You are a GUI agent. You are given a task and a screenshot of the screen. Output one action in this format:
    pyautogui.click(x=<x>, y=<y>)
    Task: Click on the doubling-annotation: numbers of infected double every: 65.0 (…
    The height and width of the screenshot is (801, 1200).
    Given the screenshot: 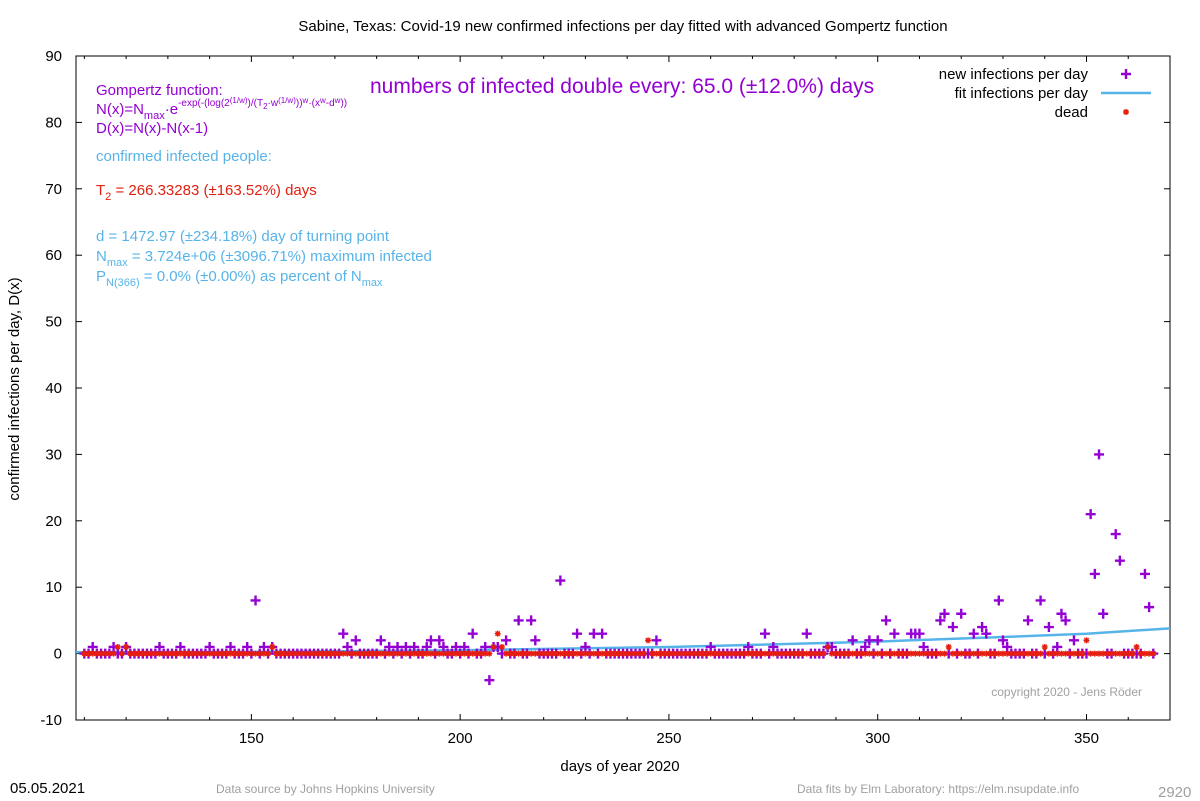 What is the action you would take?
    pyautogui.click(x=622, y=86)
    